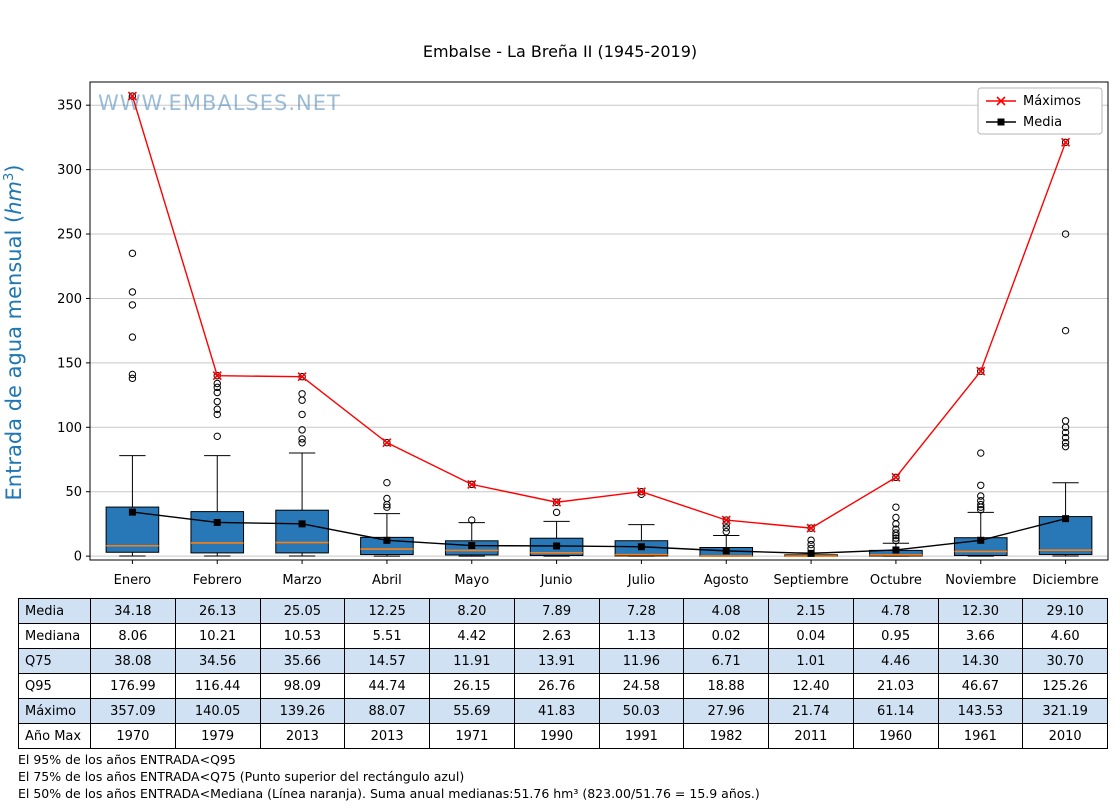  What do you see at coordinates (556, 580) in the screenshot?
I see `x-tick-label-junio: Junio` at bounding box center [556, 580].